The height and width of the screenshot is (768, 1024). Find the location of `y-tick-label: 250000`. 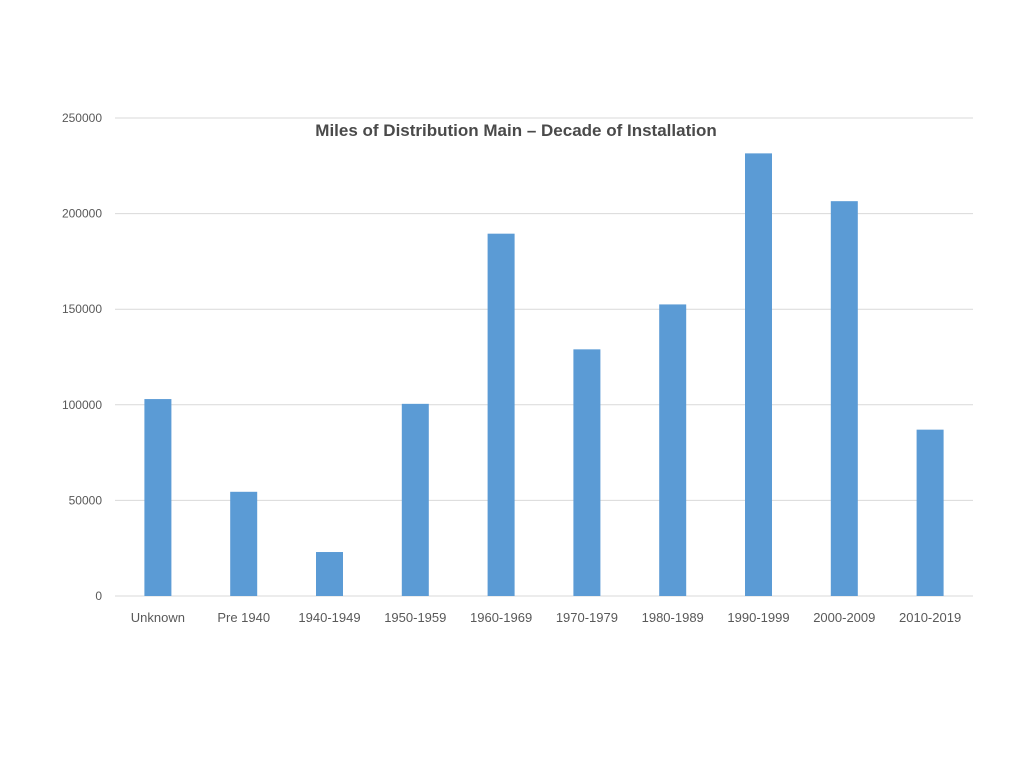

y-tick-label: 250000 is located at coordinates (82, 118).